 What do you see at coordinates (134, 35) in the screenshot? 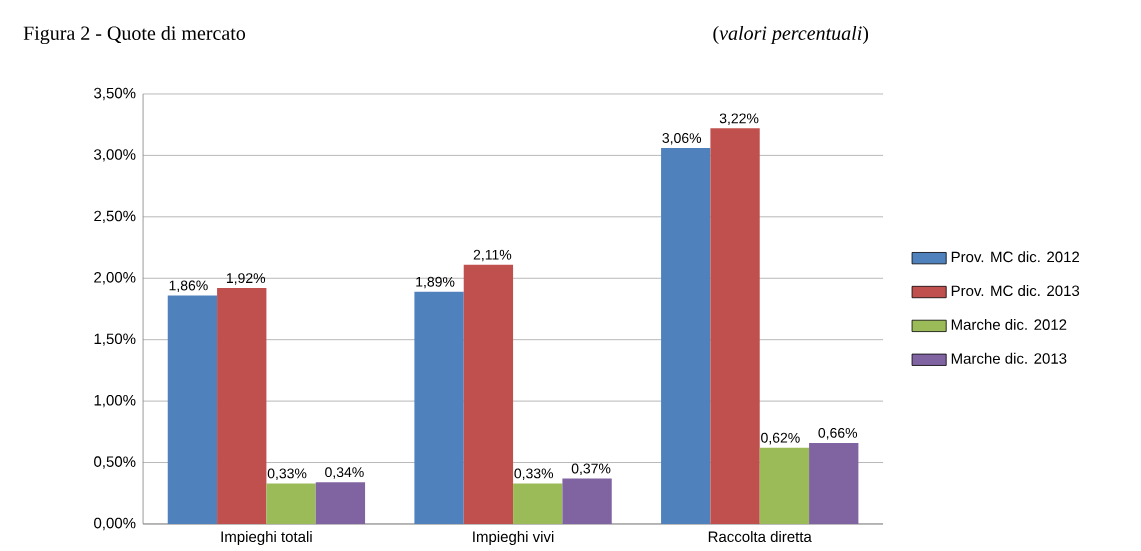
I see `chart-title: Figura 2 - Quote di mercato` at bounding box center [134, 35].